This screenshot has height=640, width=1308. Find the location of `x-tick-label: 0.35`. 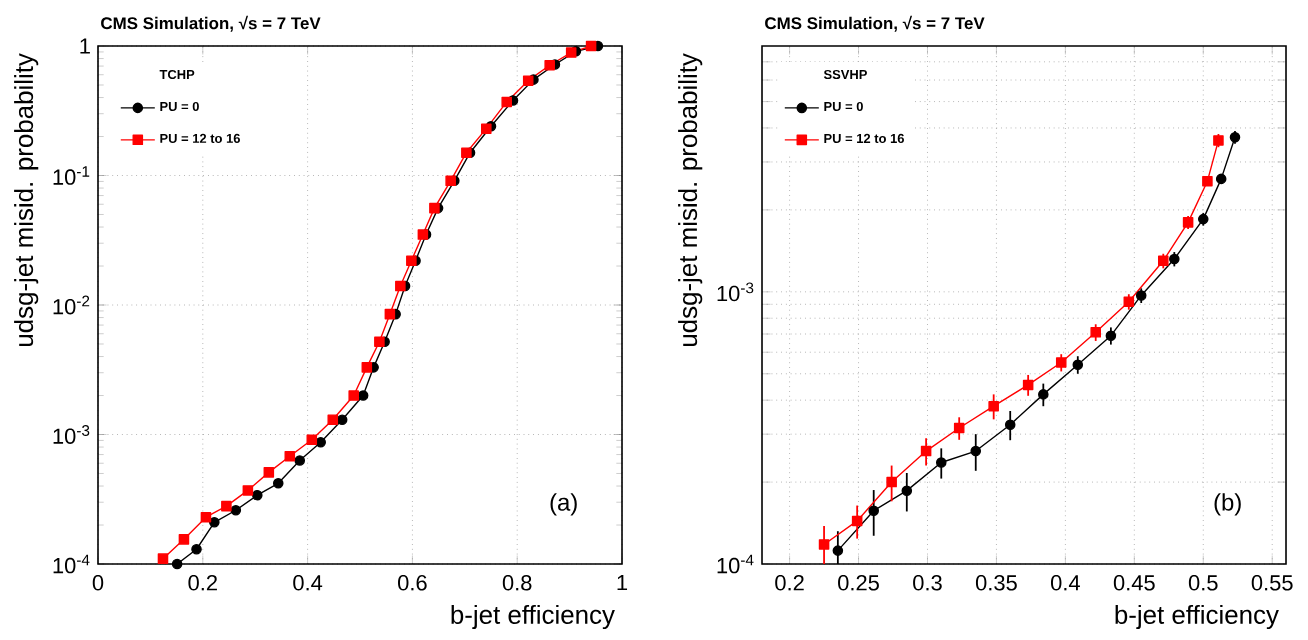

x-tick-label: 0.35 is located at coordinates (996, 583).